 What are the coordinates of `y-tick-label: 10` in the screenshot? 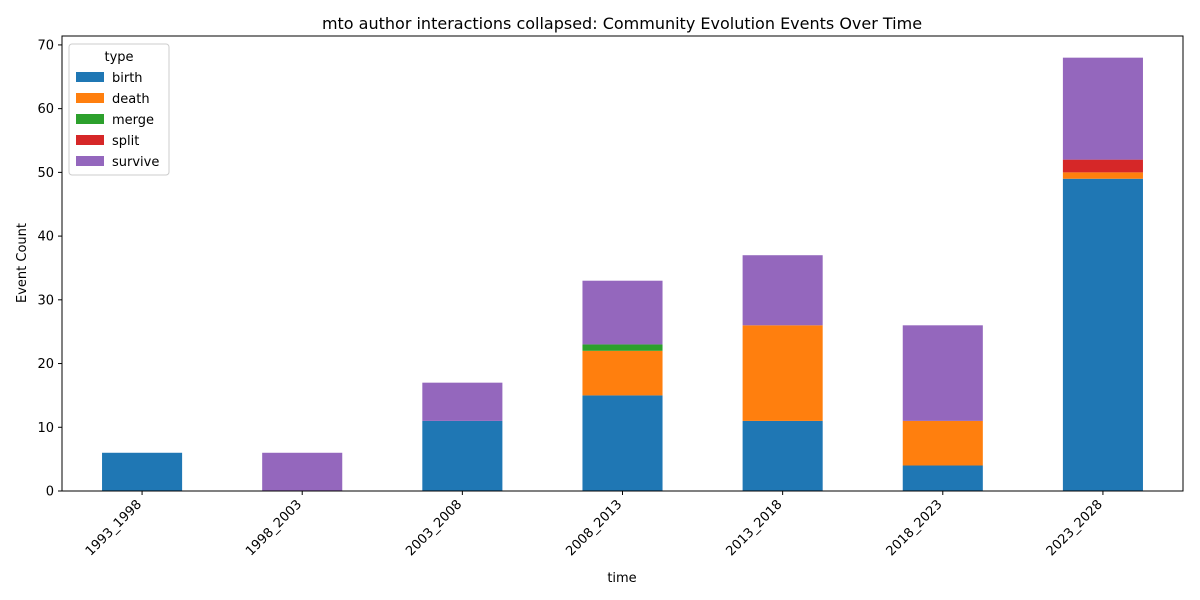 It's located at (45, 428).